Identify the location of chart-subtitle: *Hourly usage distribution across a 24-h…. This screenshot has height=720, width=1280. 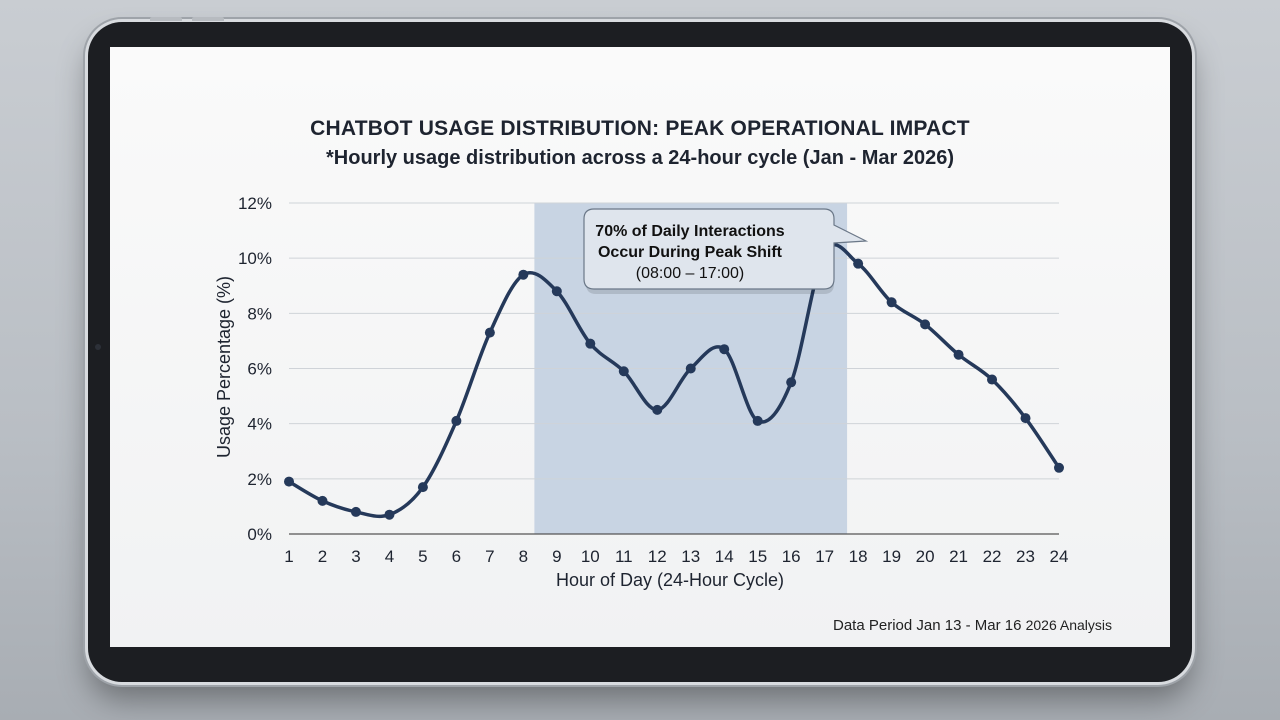
(640, 158).